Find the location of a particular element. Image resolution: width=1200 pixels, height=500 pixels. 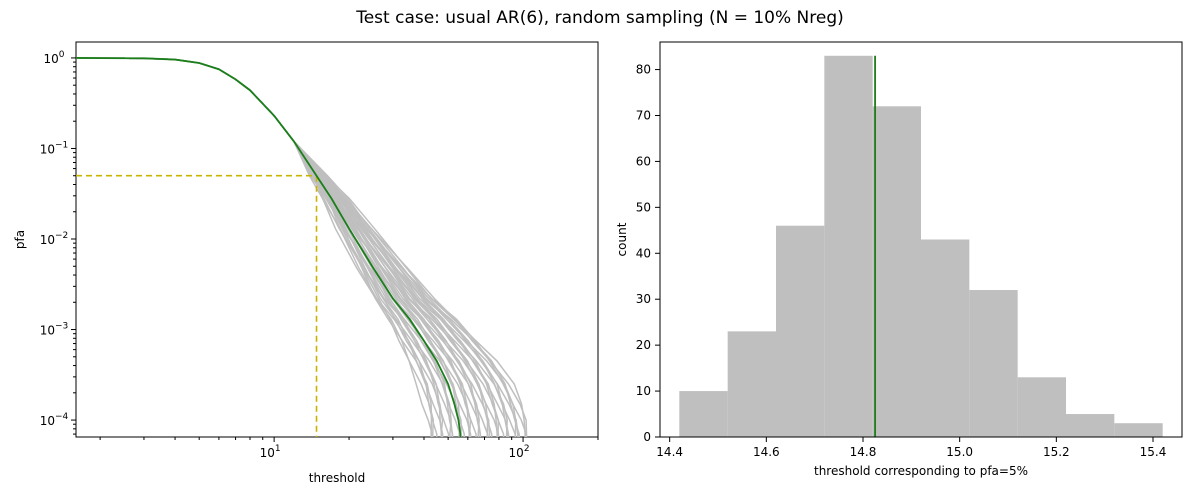

pfa-x-tick-exponent: 2 is located at coordinates (527, 449).